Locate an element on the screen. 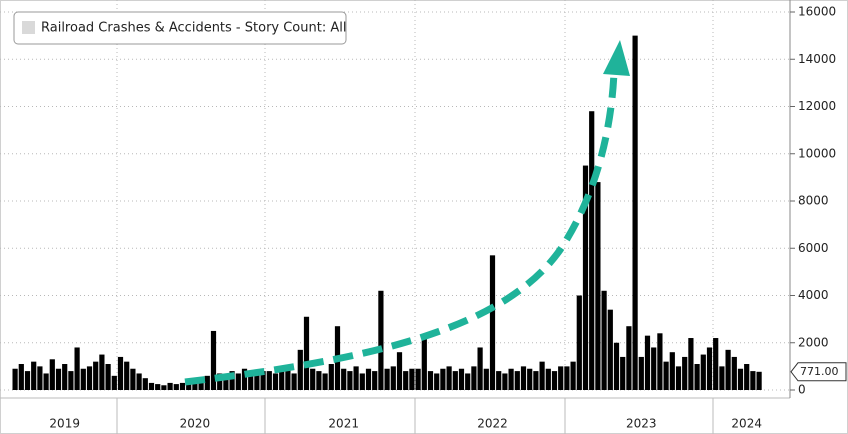  trend-arrowhead is located at coordinates (616, 58).